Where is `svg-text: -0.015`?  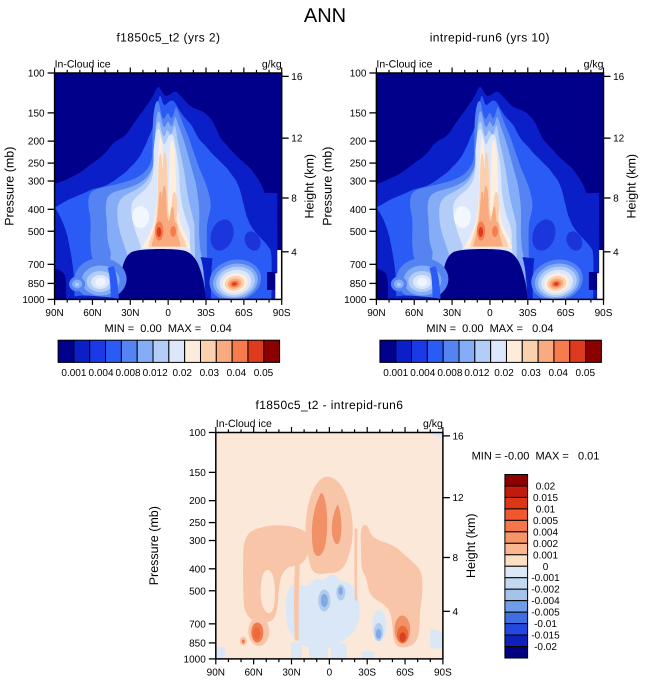 svg-text: -0.015 is located at coordinates (545, 636).